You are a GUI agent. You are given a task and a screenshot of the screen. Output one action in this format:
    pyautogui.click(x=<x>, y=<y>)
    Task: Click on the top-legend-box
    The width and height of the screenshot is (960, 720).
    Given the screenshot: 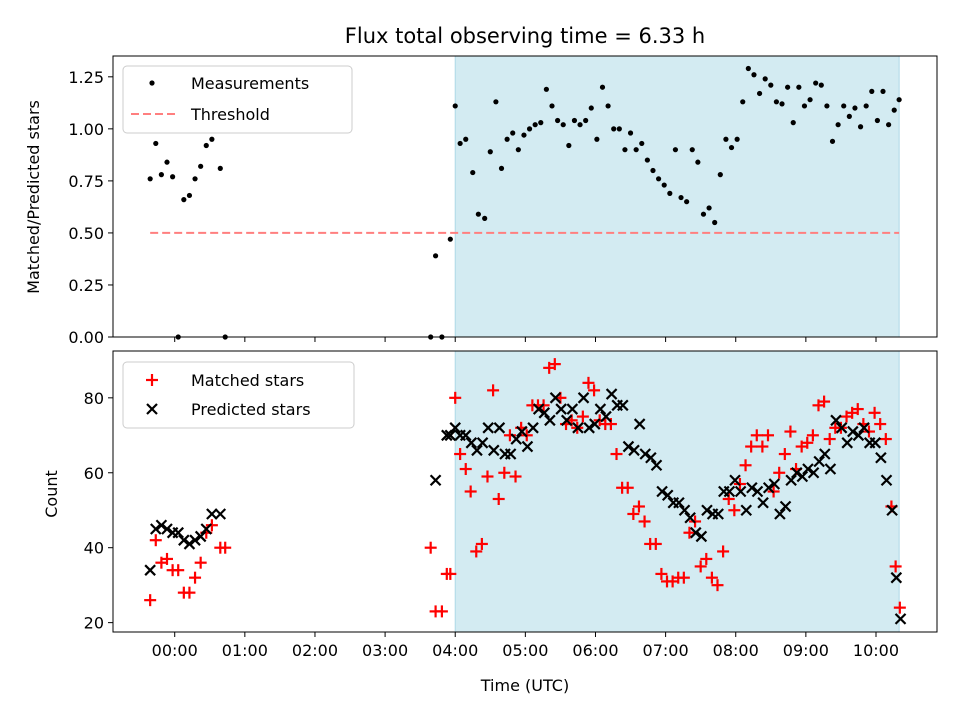 What is the action you would take?
    pyautogui.click(x=237, y=99)
    